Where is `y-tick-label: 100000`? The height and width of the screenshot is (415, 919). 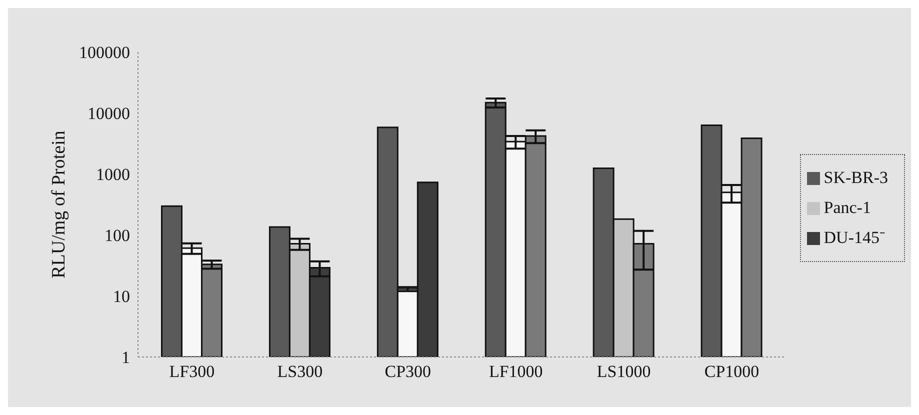 y-tick-label: 100000 is located at coordinates (104, 52).